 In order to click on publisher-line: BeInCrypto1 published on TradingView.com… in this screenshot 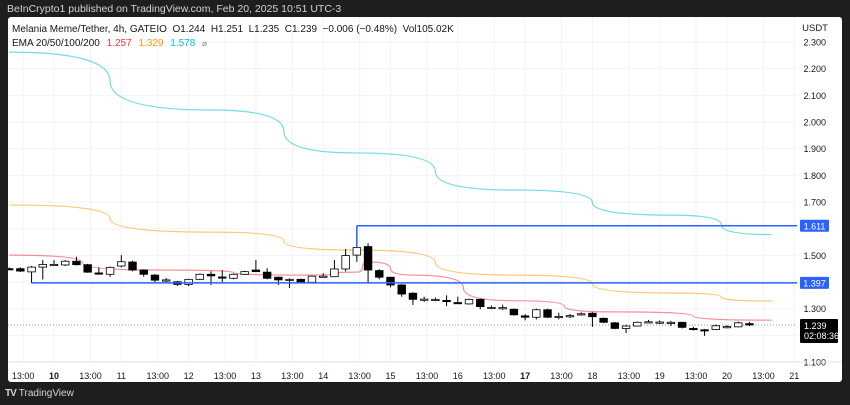, I will do `click(174, 9)`.